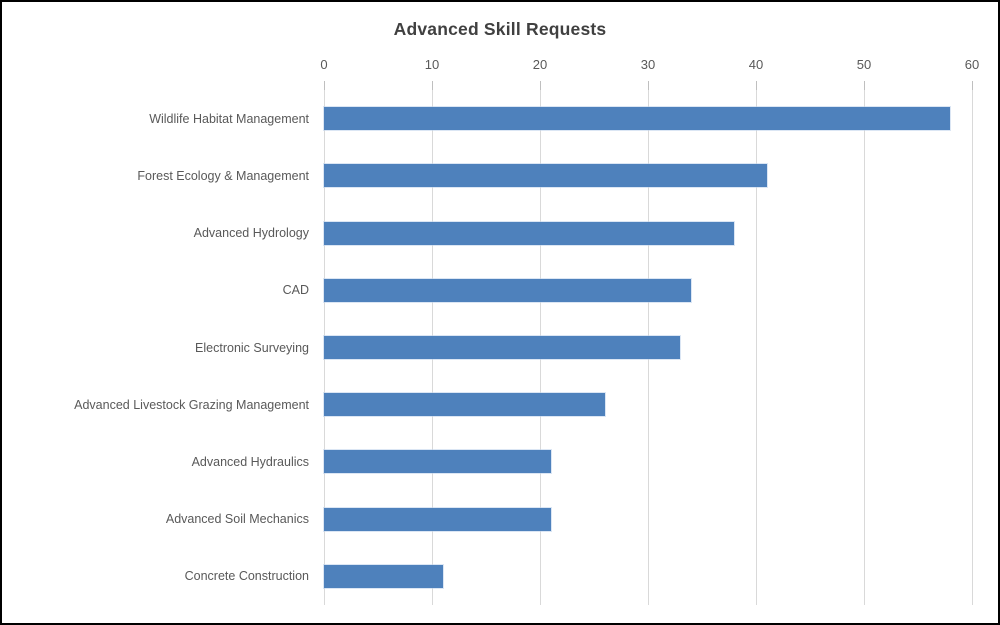 This screenshot has width=1000, height=625. Describe the element at coordinates (540, 64) in the screenshot. I see `x-tick-label-20: 20` at that location.